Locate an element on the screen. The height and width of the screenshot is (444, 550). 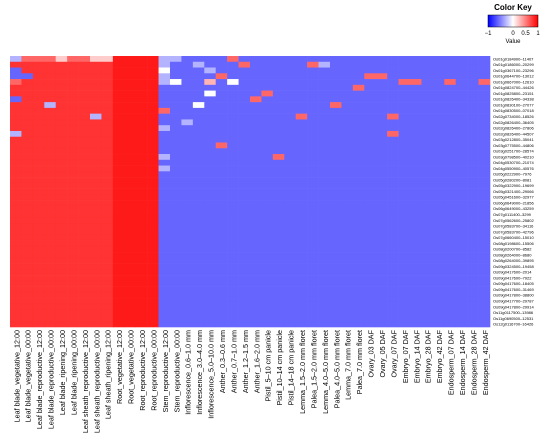
color-key-gradient-bar is located at coordinates (513, 21).